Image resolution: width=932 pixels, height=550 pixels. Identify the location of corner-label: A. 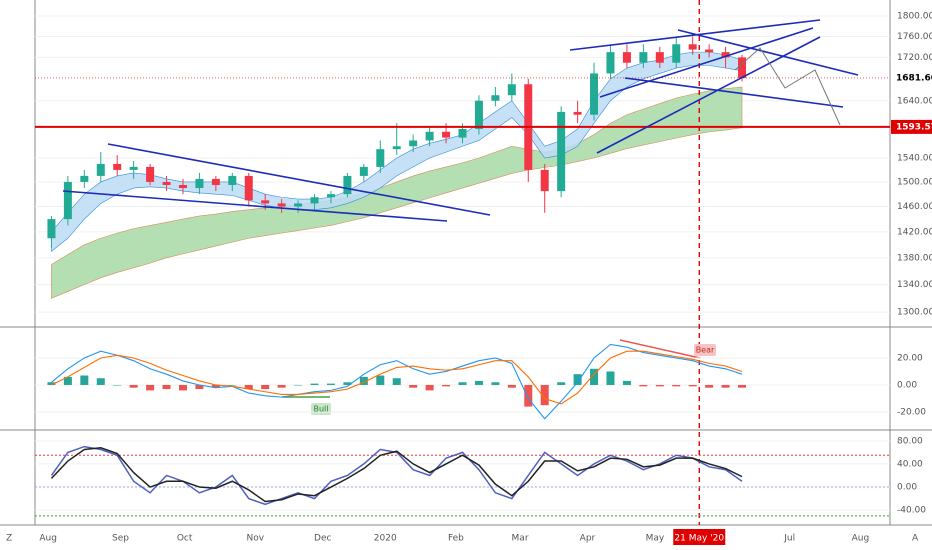
(915, 539).